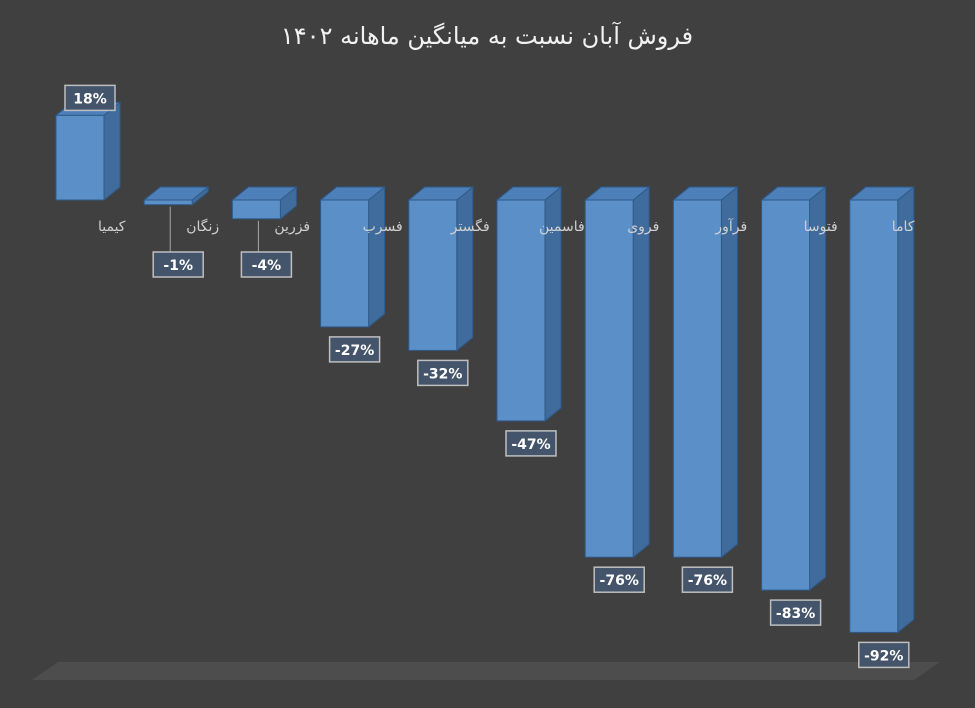 The image size is (975, 708). I want to click on x-tick-label: زنگان, so click(202, 226).